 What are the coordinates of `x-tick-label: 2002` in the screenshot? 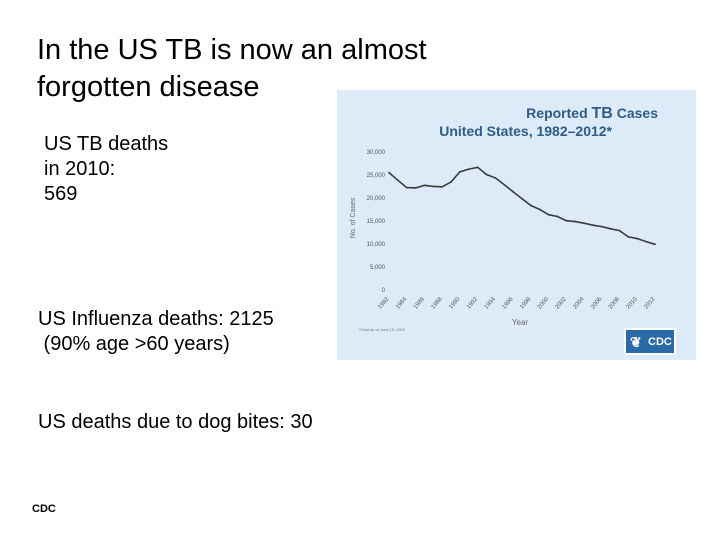 It's located at (562, 303).